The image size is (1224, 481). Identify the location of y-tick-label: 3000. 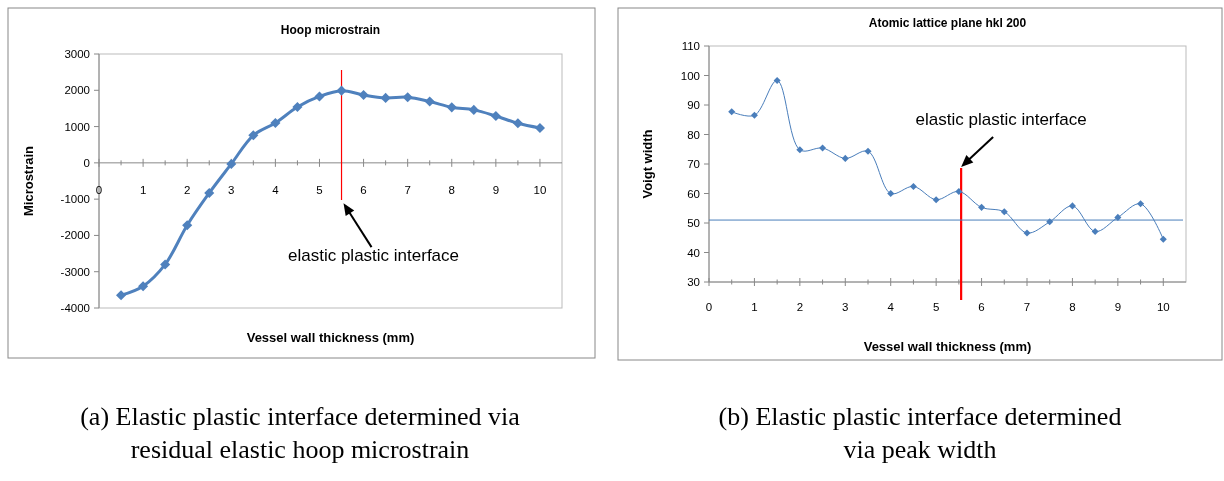
(77, 54).